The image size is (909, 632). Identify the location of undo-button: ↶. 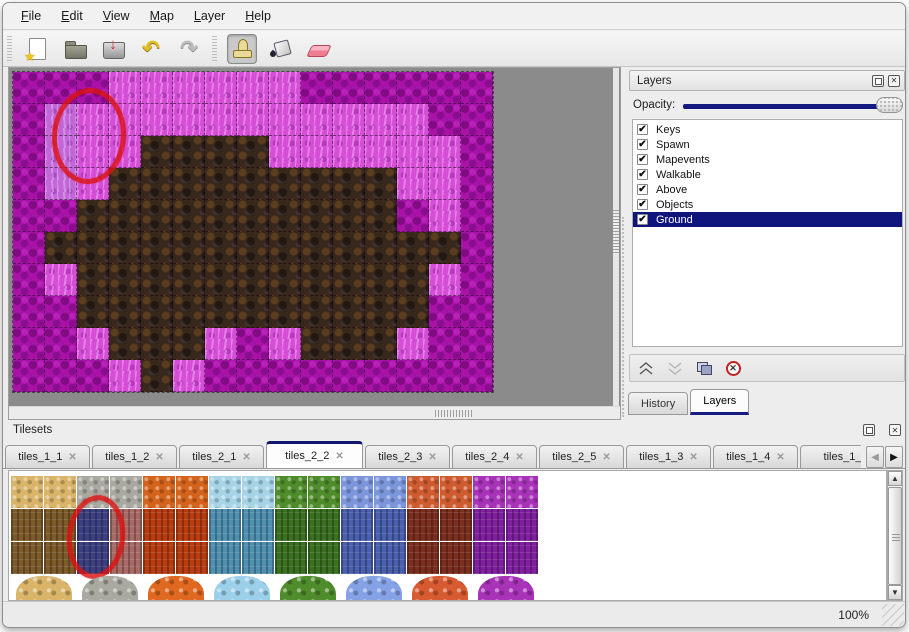
(151, 49).